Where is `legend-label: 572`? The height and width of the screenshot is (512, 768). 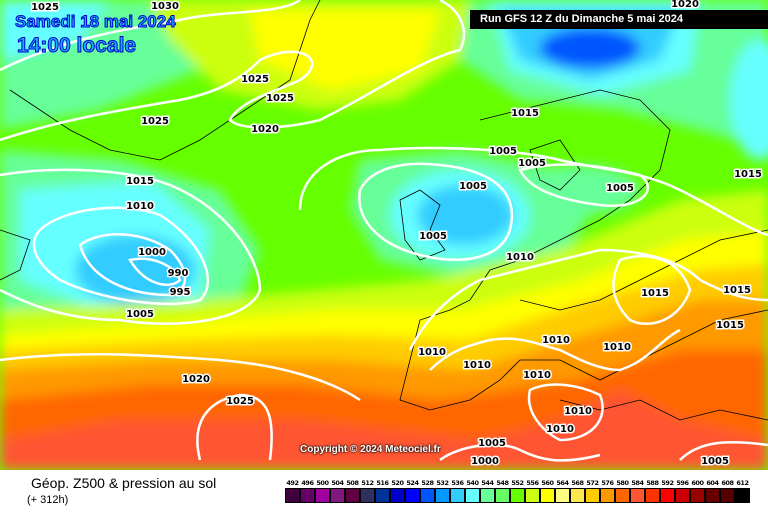 legend-label: 572 is located at coordinates (592, 483).